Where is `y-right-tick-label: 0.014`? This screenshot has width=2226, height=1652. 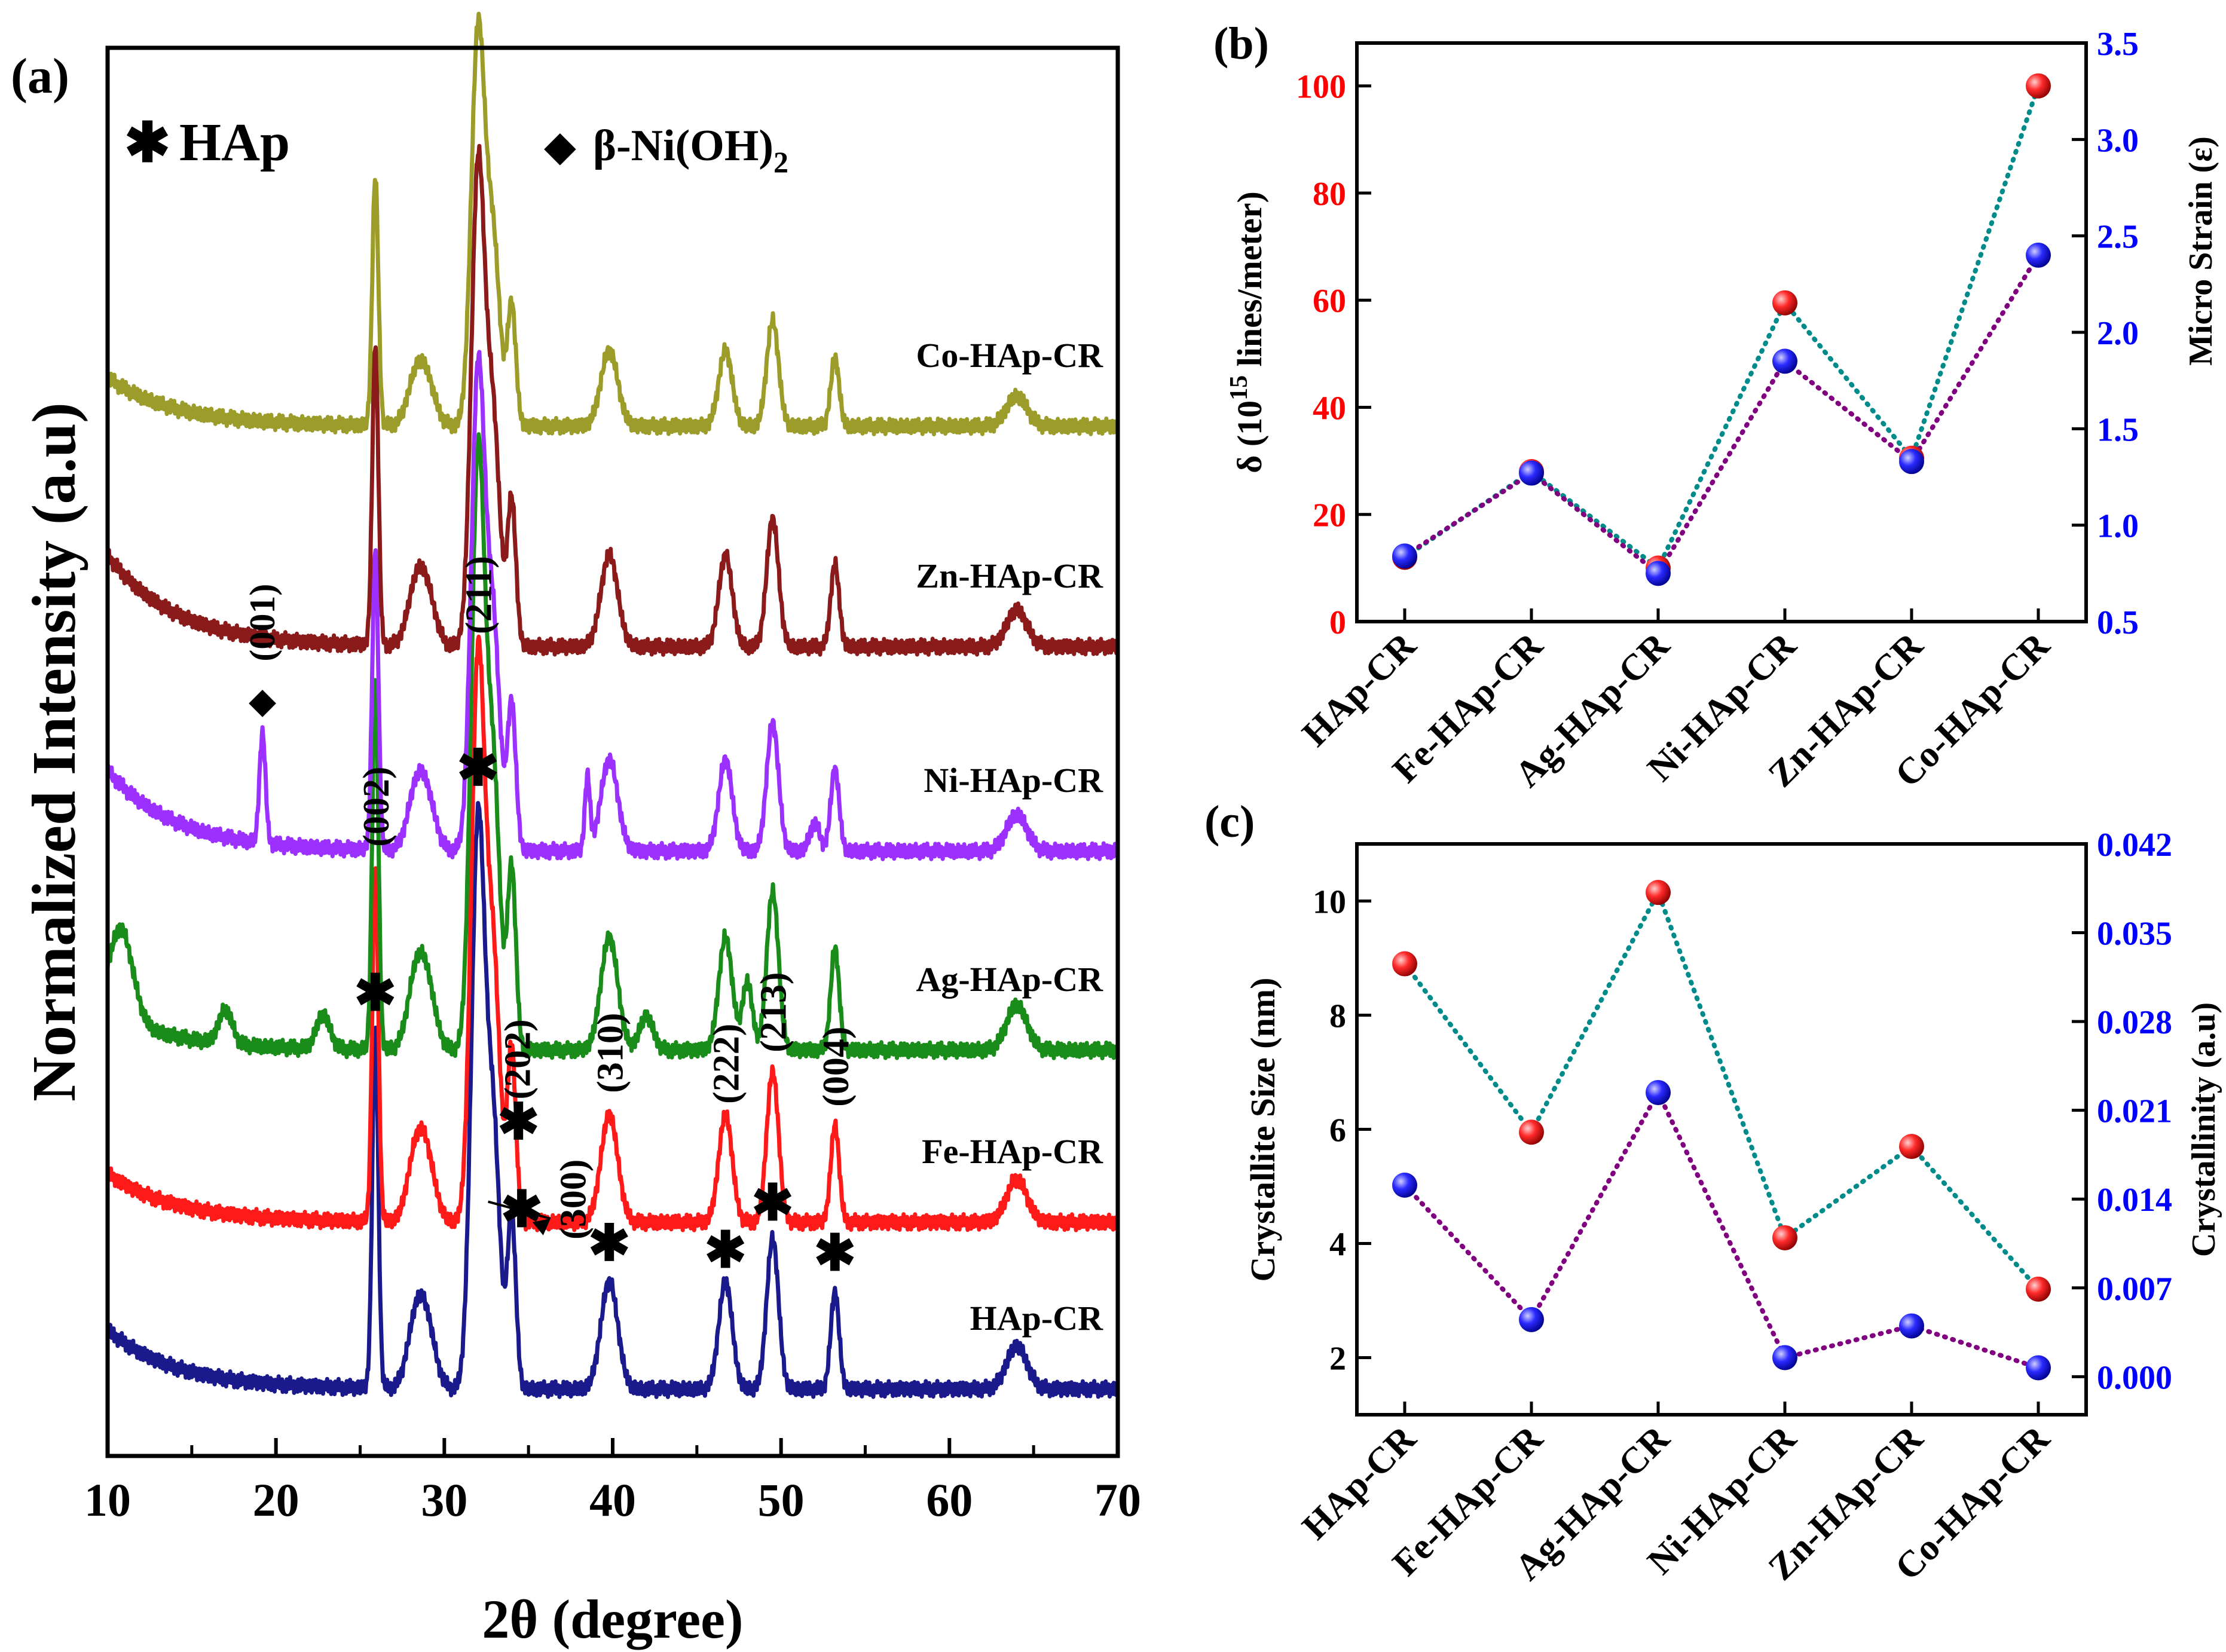
y-right-tick-label: 0.014 is located at coordinates (2134, 1200).